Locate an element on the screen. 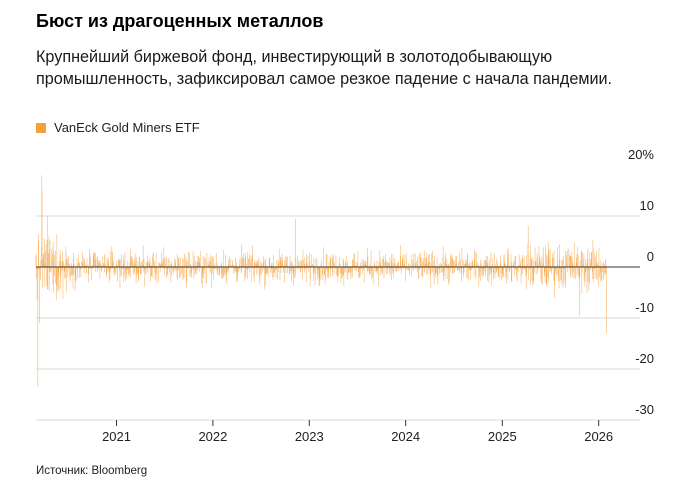 The width and height of the screenshot is (696, 490). x-tick-label: 2022 is located at coordinates (212, 436).